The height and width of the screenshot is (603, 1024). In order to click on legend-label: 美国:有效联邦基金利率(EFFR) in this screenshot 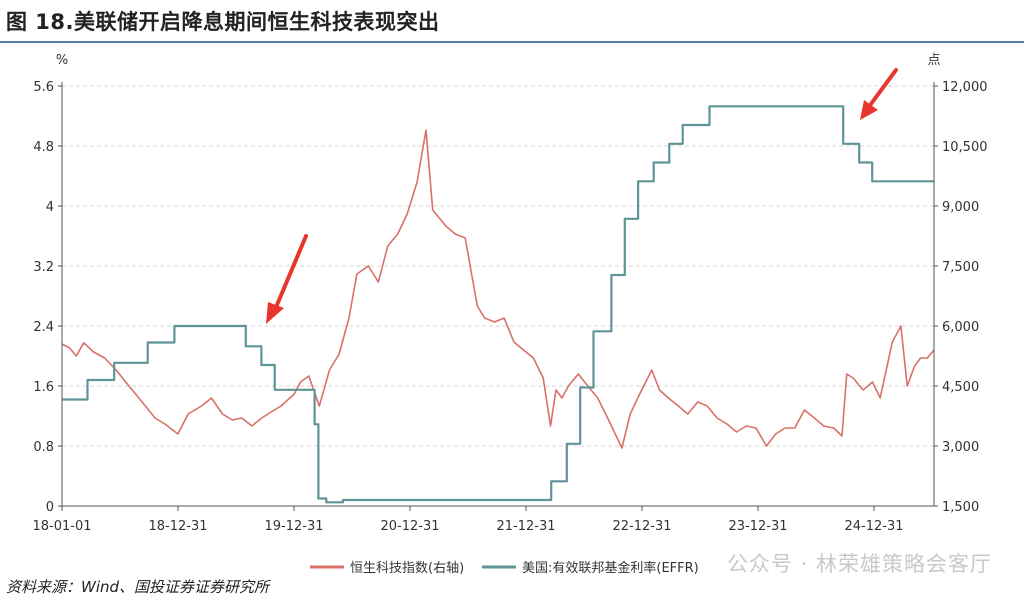, I will do `click(610, 568)`.